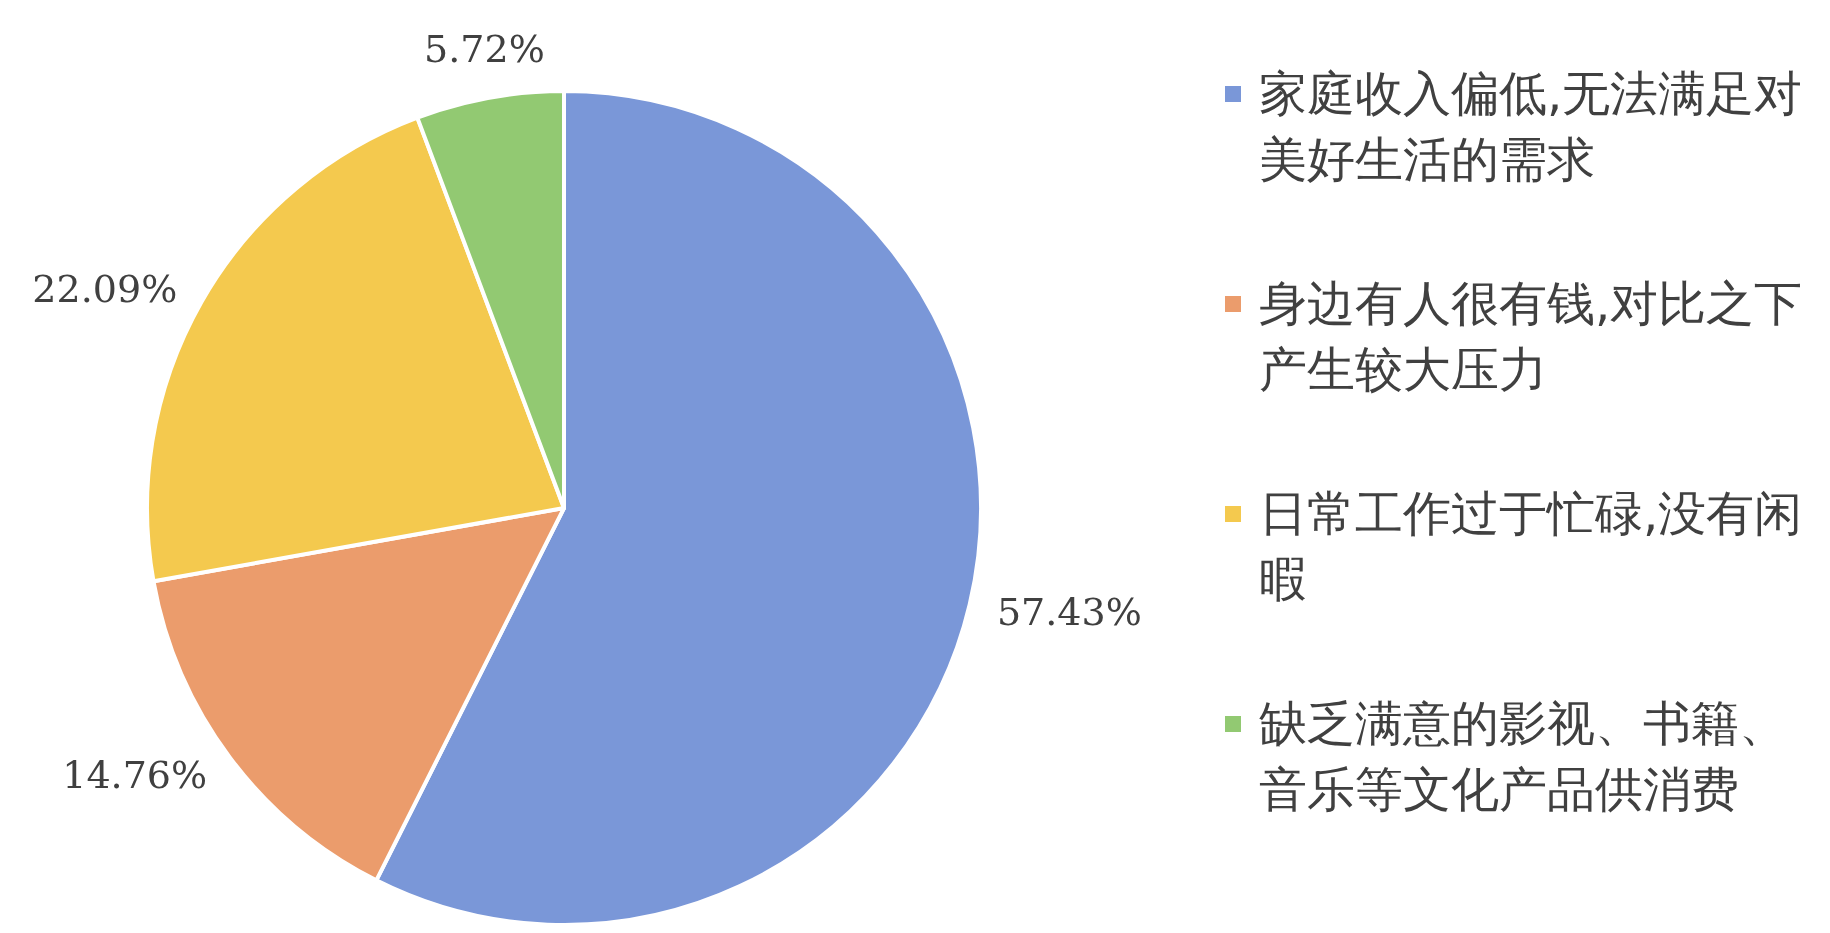  I want to click on legend-label: 身边有人很有钱,对比之下产生较大压力, so click(1531, 336).